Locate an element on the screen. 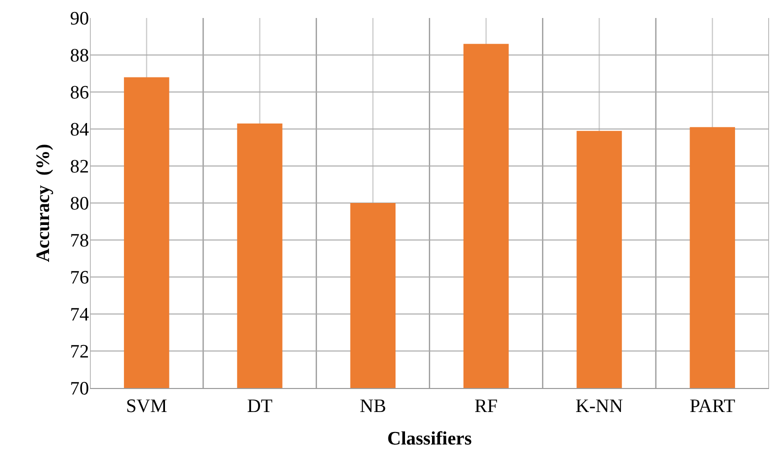  y-tick-label: 76 is located at coordinates (79, 278).